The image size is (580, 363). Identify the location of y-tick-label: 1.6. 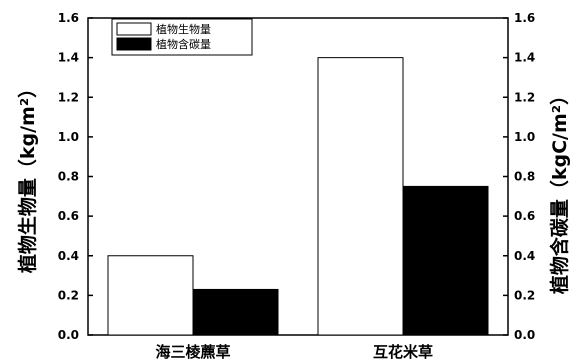
(68, 18).